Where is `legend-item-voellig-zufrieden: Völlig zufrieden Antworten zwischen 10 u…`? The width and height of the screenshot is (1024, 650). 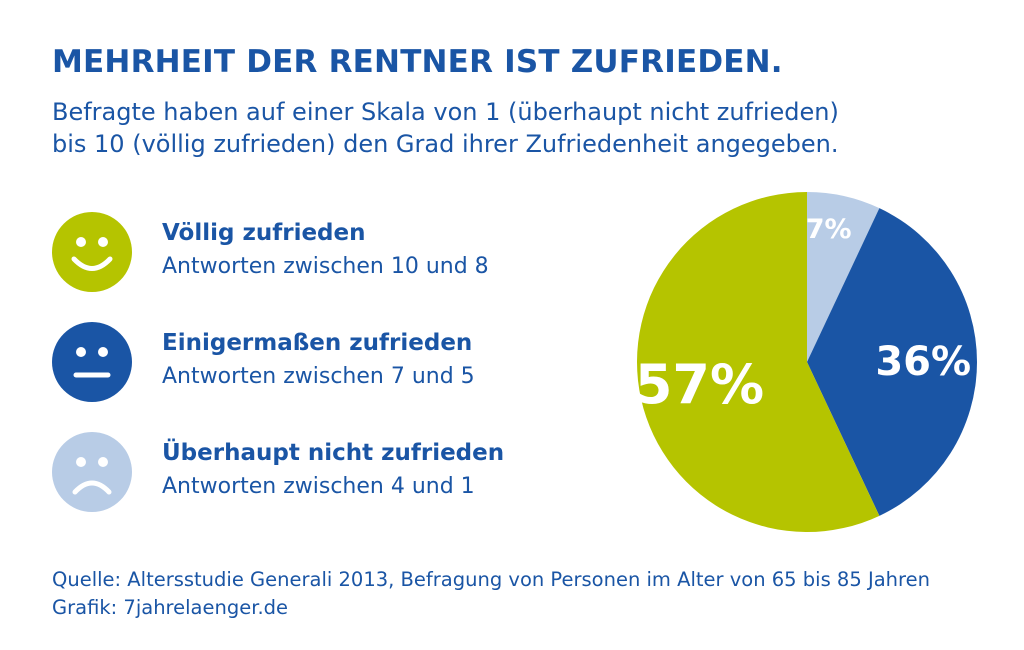 legend-item-voellig-zufrieden: Völlig zufrieden Antworten zwischen 10 u… is located at coordinates (332, 252).